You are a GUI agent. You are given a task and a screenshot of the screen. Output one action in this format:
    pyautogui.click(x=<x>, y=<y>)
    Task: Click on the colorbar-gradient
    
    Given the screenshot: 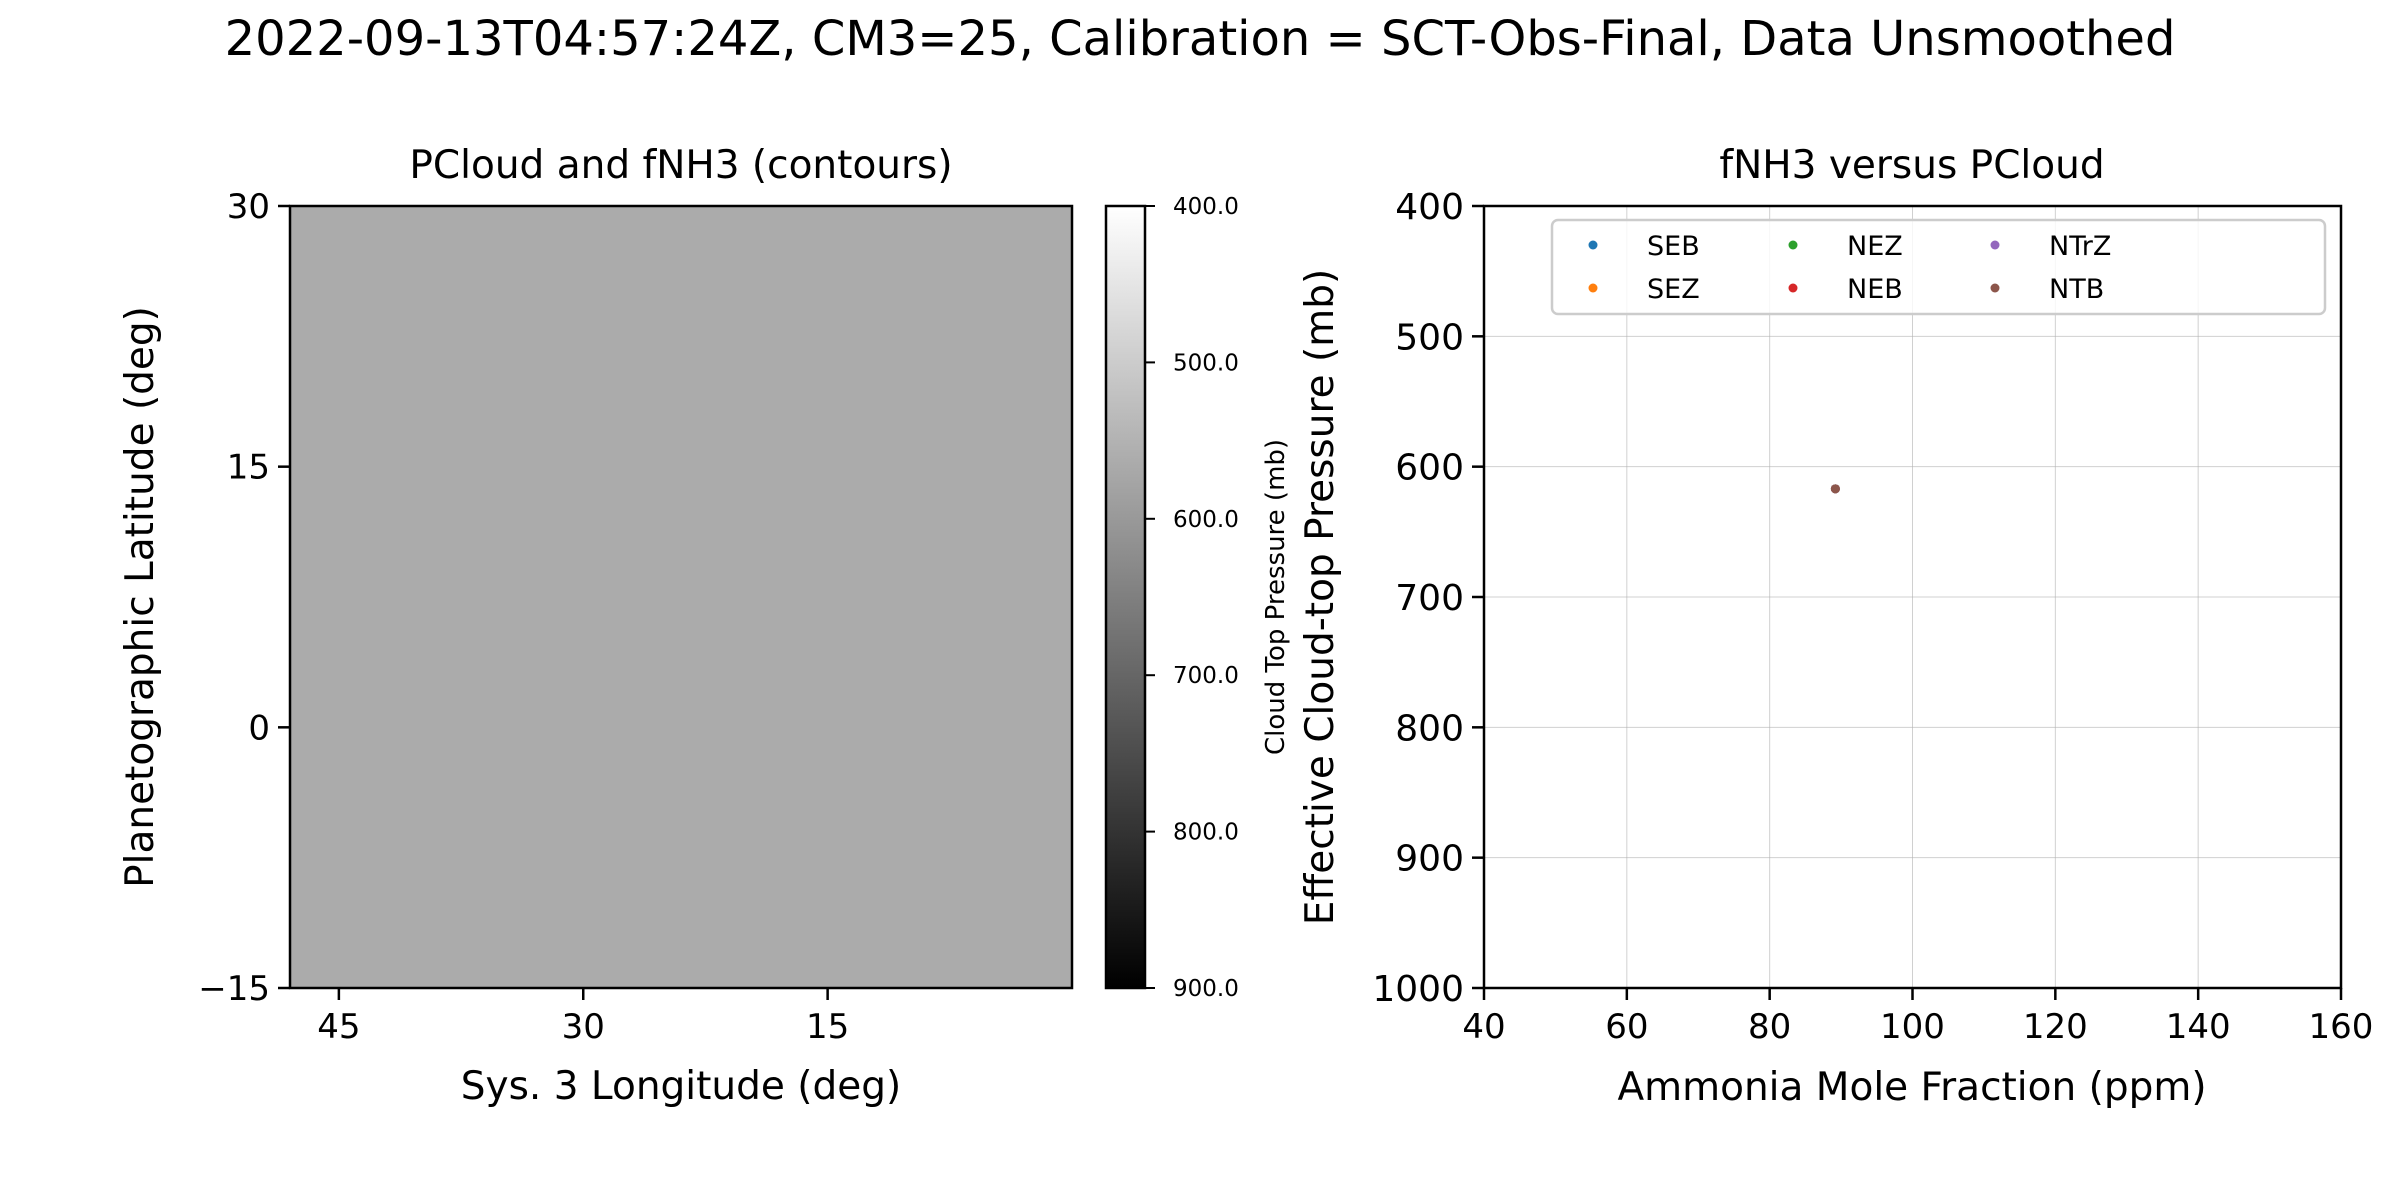 What is the action you would take?
    pyautogui.click(x=1125, y=597)
    